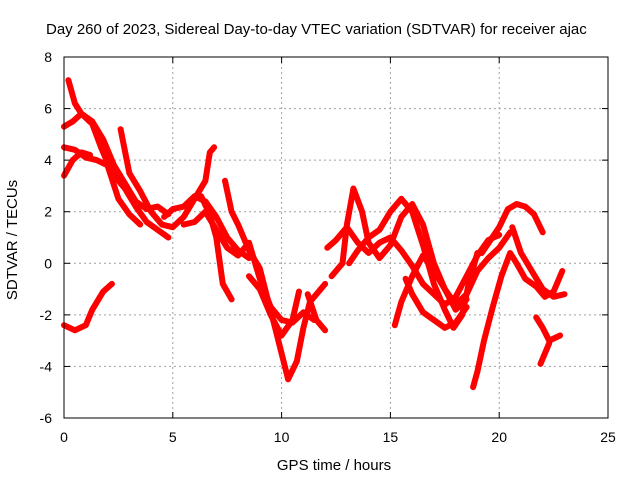  What do you see at coordinates (48, 212) in the screenshot?
I see `y-tick-label: 2` at bounding box center [48, 212].